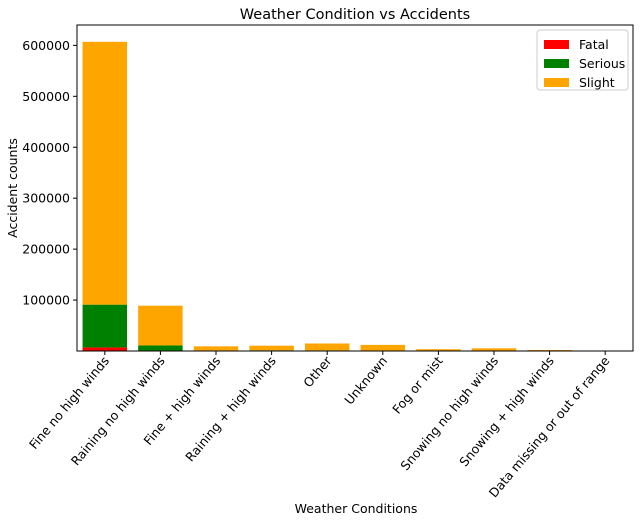 The width and height of the screenshot is (642, 522). Describe the element at coordinates (556, 63) in the screenshot. I see `legend-swatch-serious` at that location.